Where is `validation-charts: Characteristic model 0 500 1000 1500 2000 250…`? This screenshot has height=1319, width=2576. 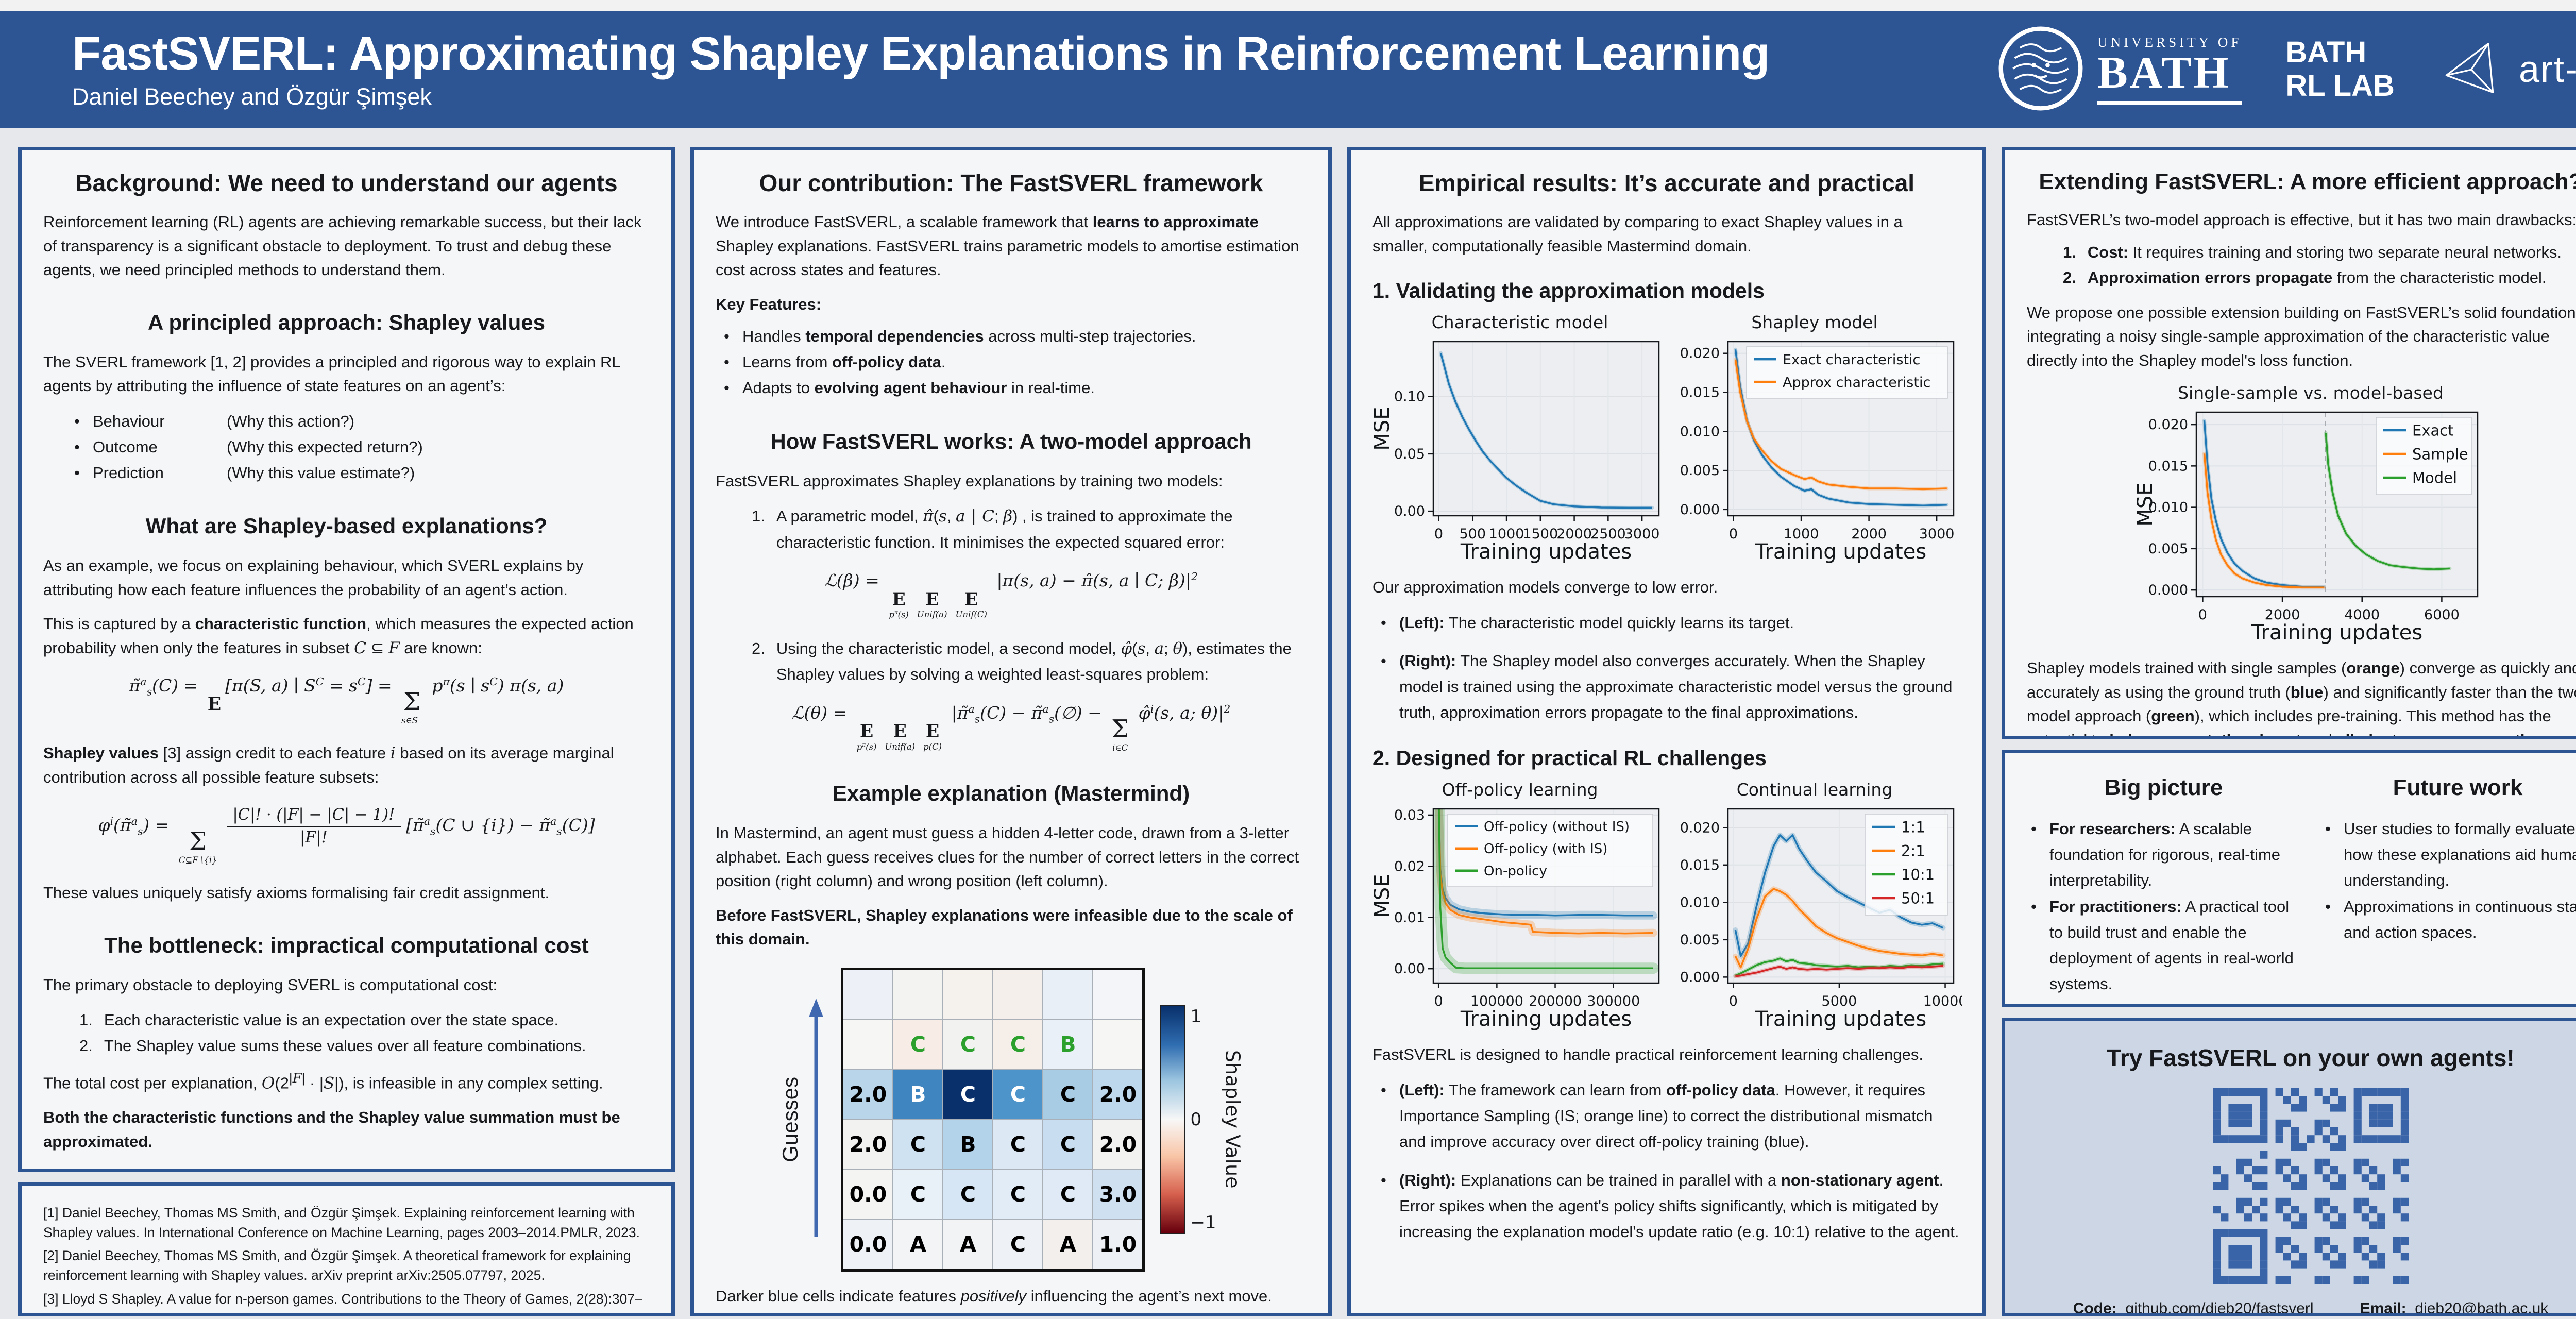
validation-charts: Characteristic model 0 500 1000 1500 2000 250… is located at coordinates (1666, 438).